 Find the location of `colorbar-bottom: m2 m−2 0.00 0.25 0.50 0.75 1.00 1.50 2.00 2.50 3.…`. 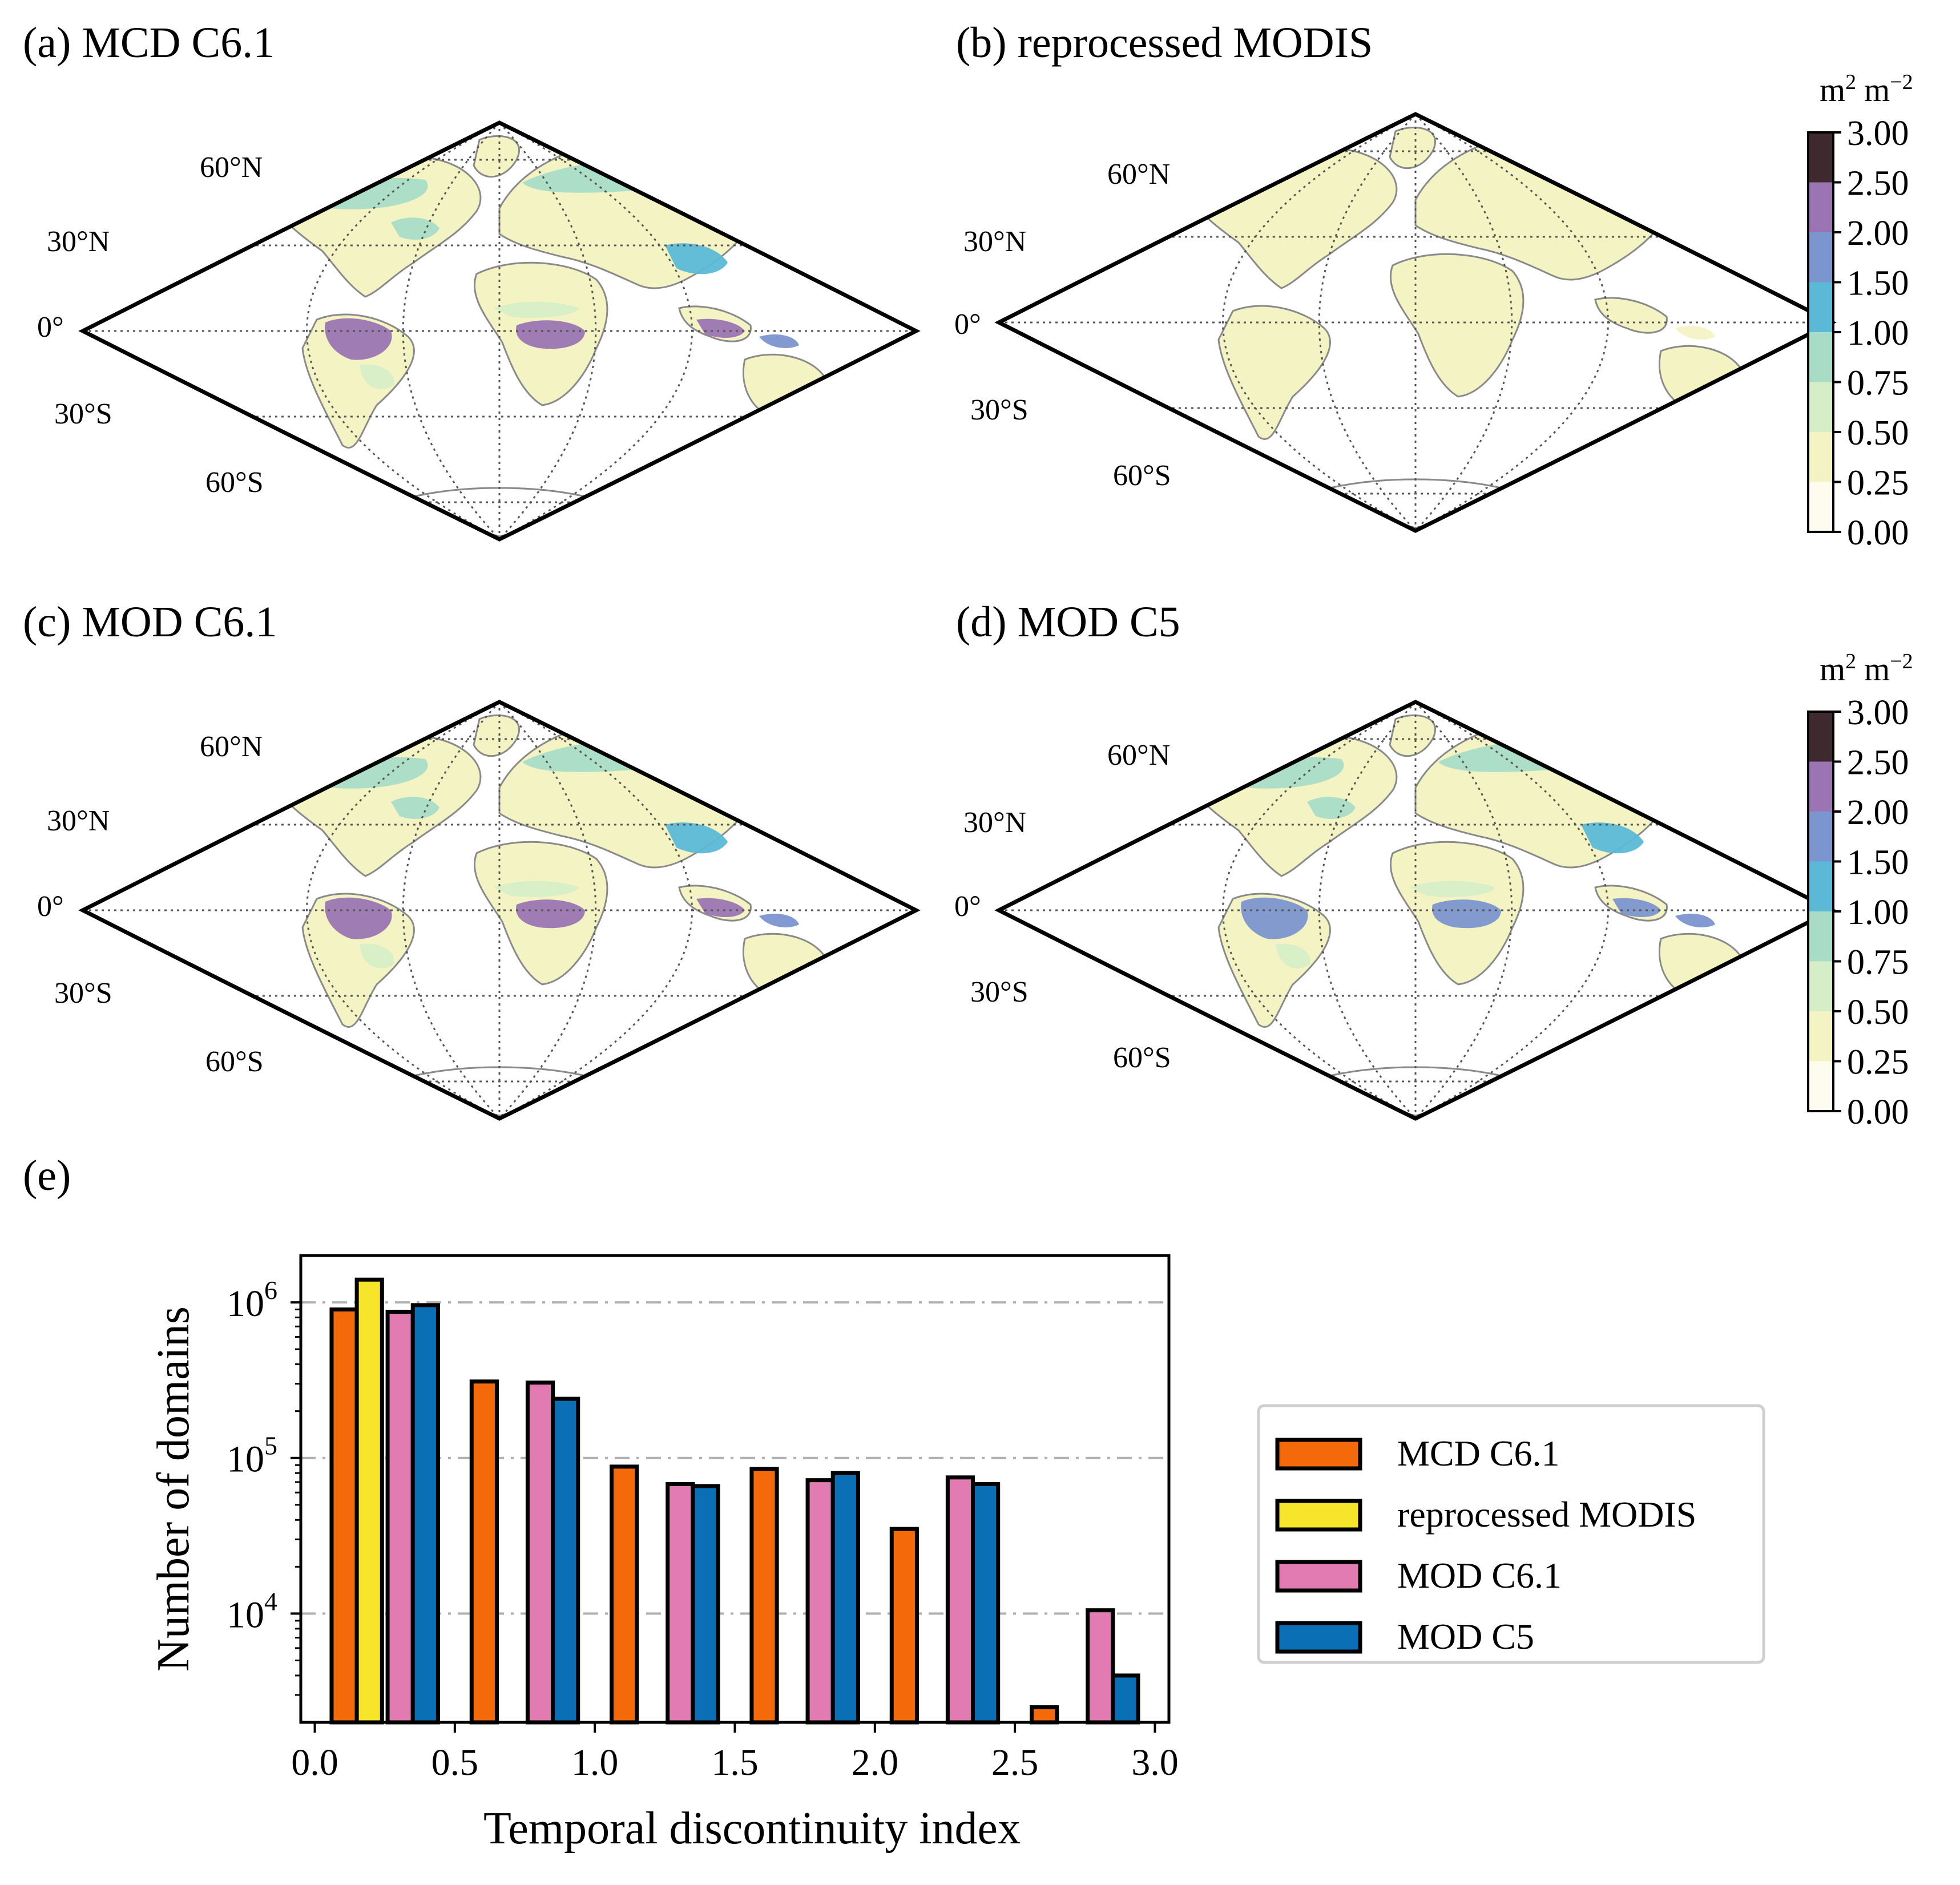

colorbar-bottom: m2 m−2 0.00 0.25 0.50 0.75 1.00 1.50 2.00 2.50 3.… is located at coordinates (1860, 890).